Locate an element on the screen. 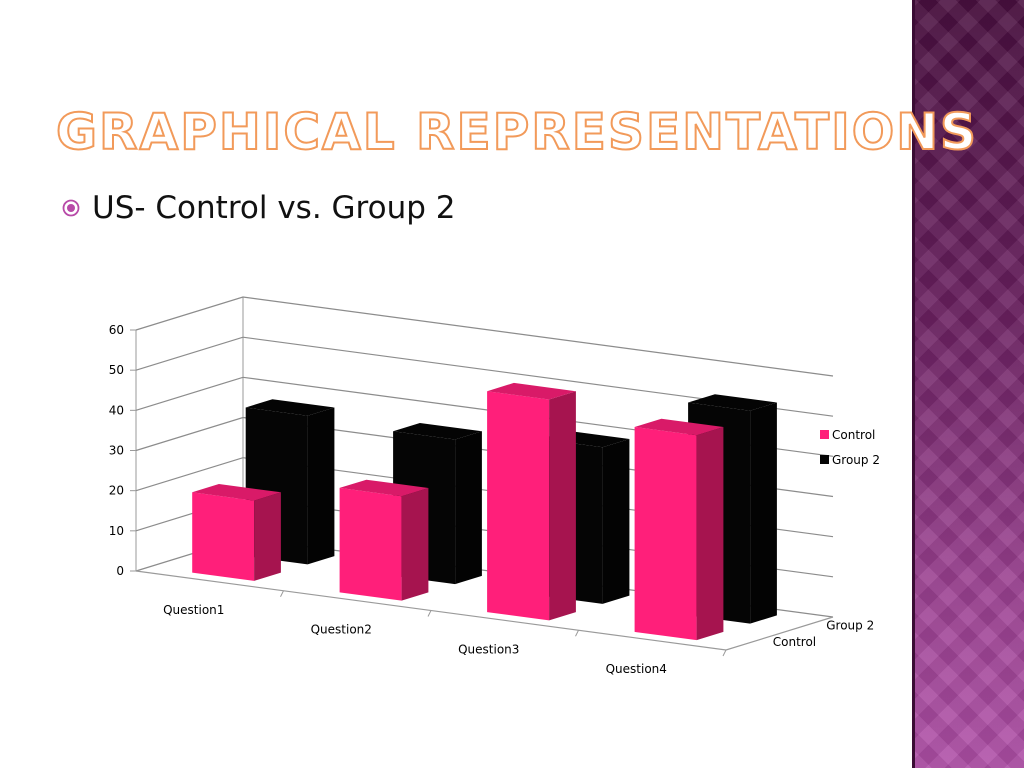 This screenshot has height=768, width=1024. y-tick-label: 50 is located at coordinates (116, 370).